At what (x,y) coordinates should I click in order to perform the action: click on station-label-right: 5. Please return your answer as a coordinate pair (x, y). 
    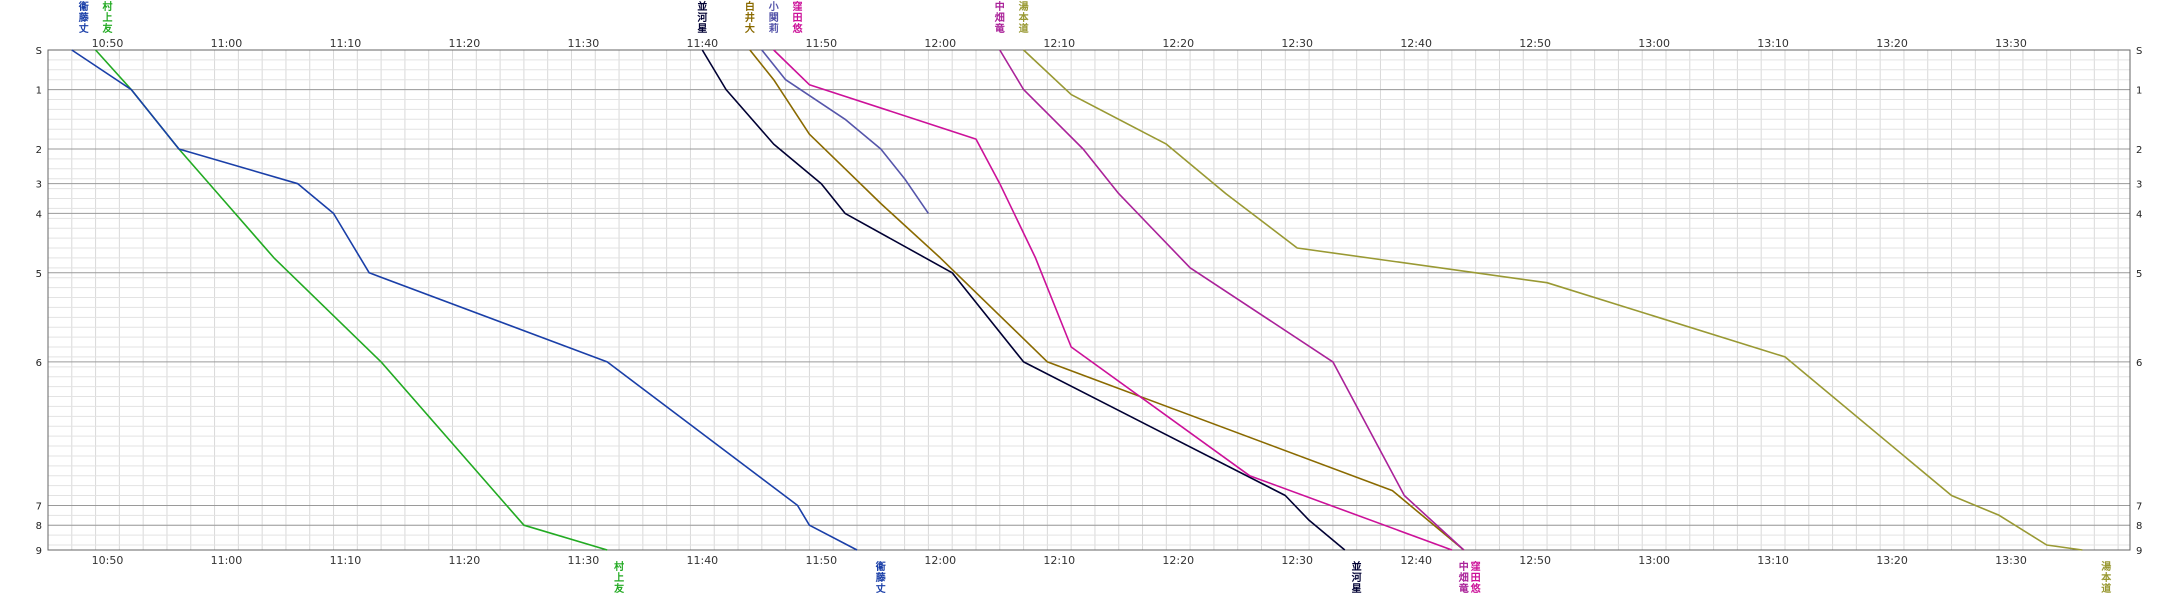
    Looking at the image, I should click on (2139, 274).